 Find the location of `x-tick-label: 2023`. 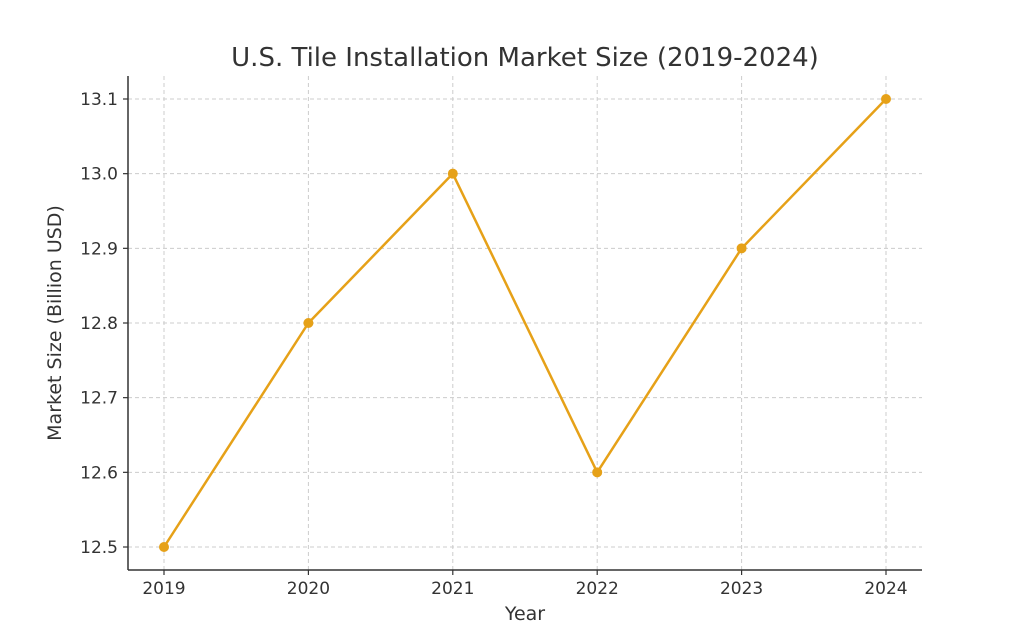

x-tick-label: 2023 is located at coordinates (741, 589).